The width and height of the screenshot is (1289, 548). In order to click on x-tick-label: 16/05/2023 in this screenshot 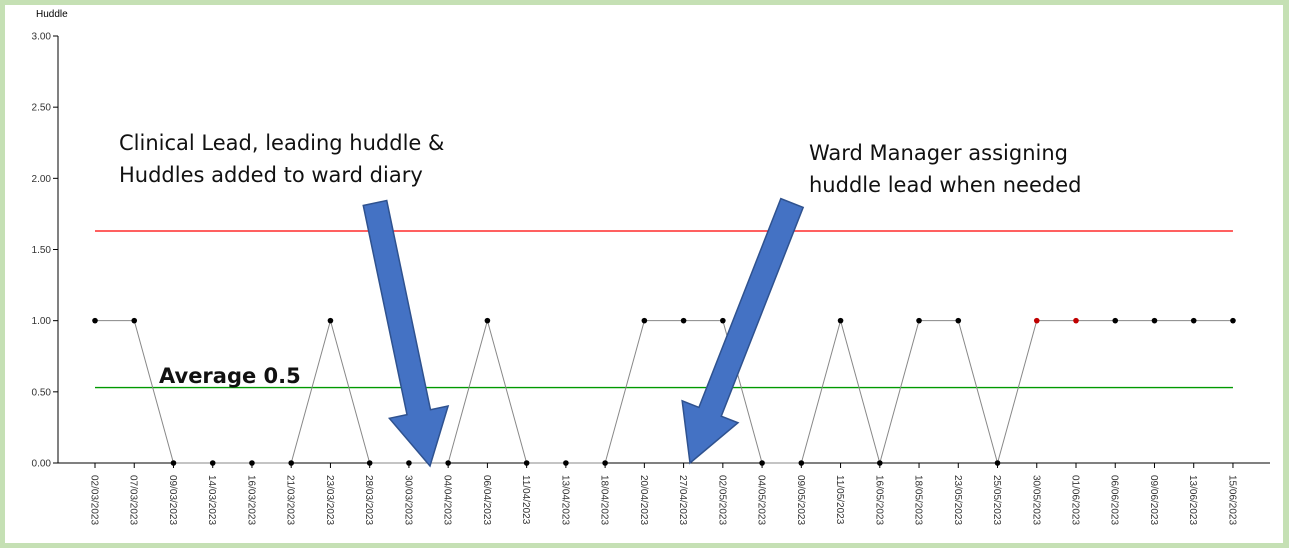, I will do `click(878, 500)`.